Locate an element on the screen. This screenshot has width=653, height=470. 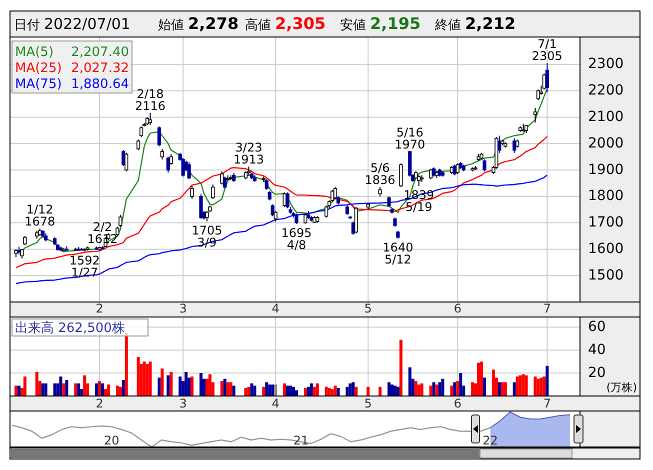
y-tick-label: 1900 is located at coordinates (606, 170).